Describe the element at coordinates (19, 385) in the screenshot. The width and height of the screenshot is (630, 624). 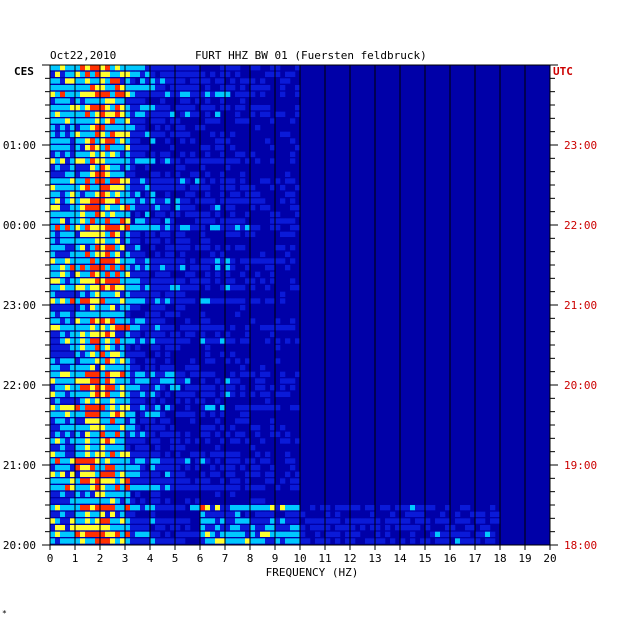
I see `left-time-label: 22:00` at that location.